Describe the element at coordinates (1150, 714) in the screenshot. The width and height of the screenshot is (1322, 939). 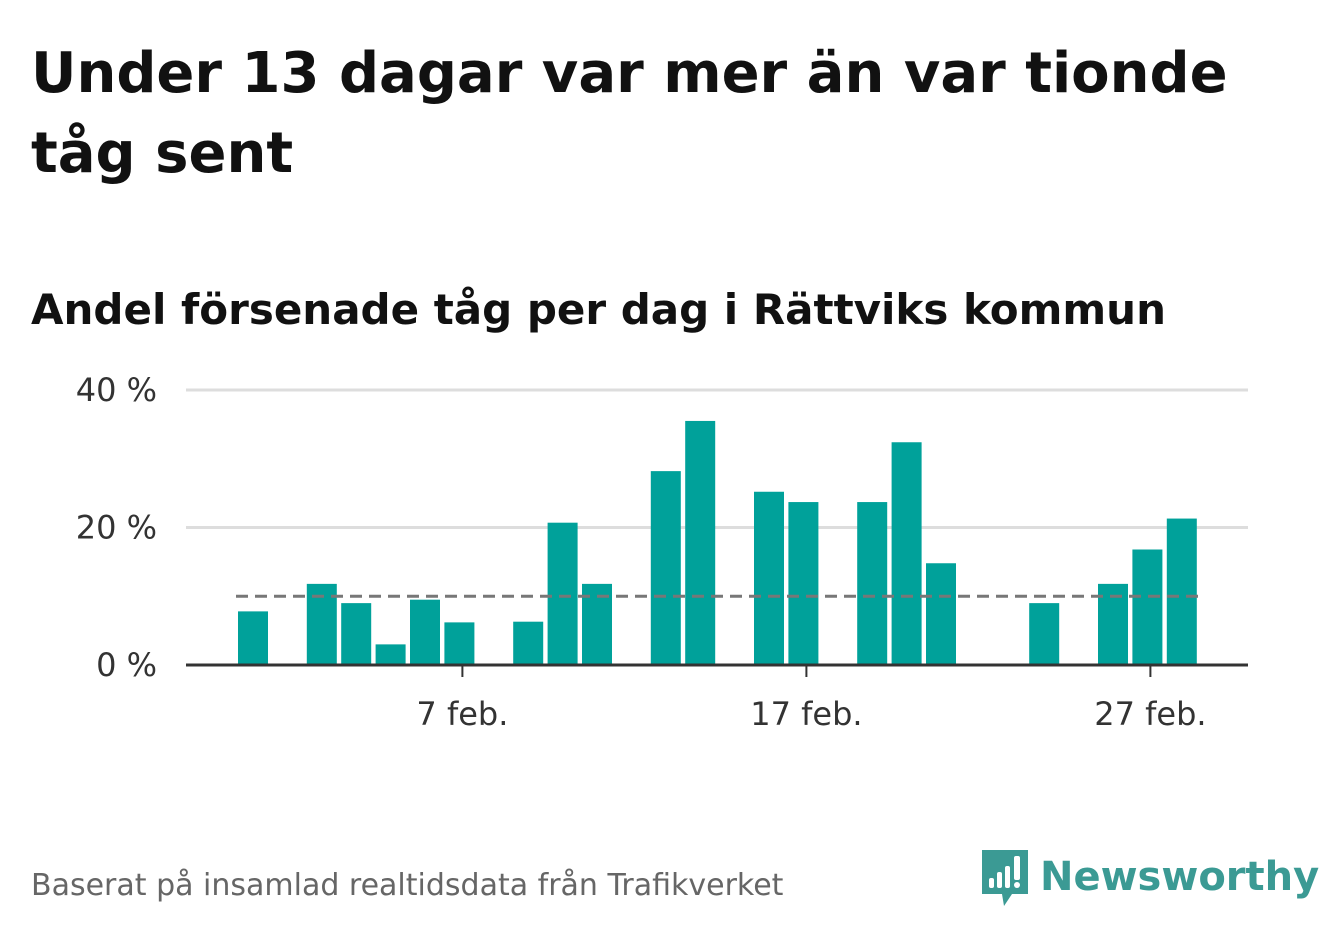
I see `x-tick-label: 27 feb.` at that location.